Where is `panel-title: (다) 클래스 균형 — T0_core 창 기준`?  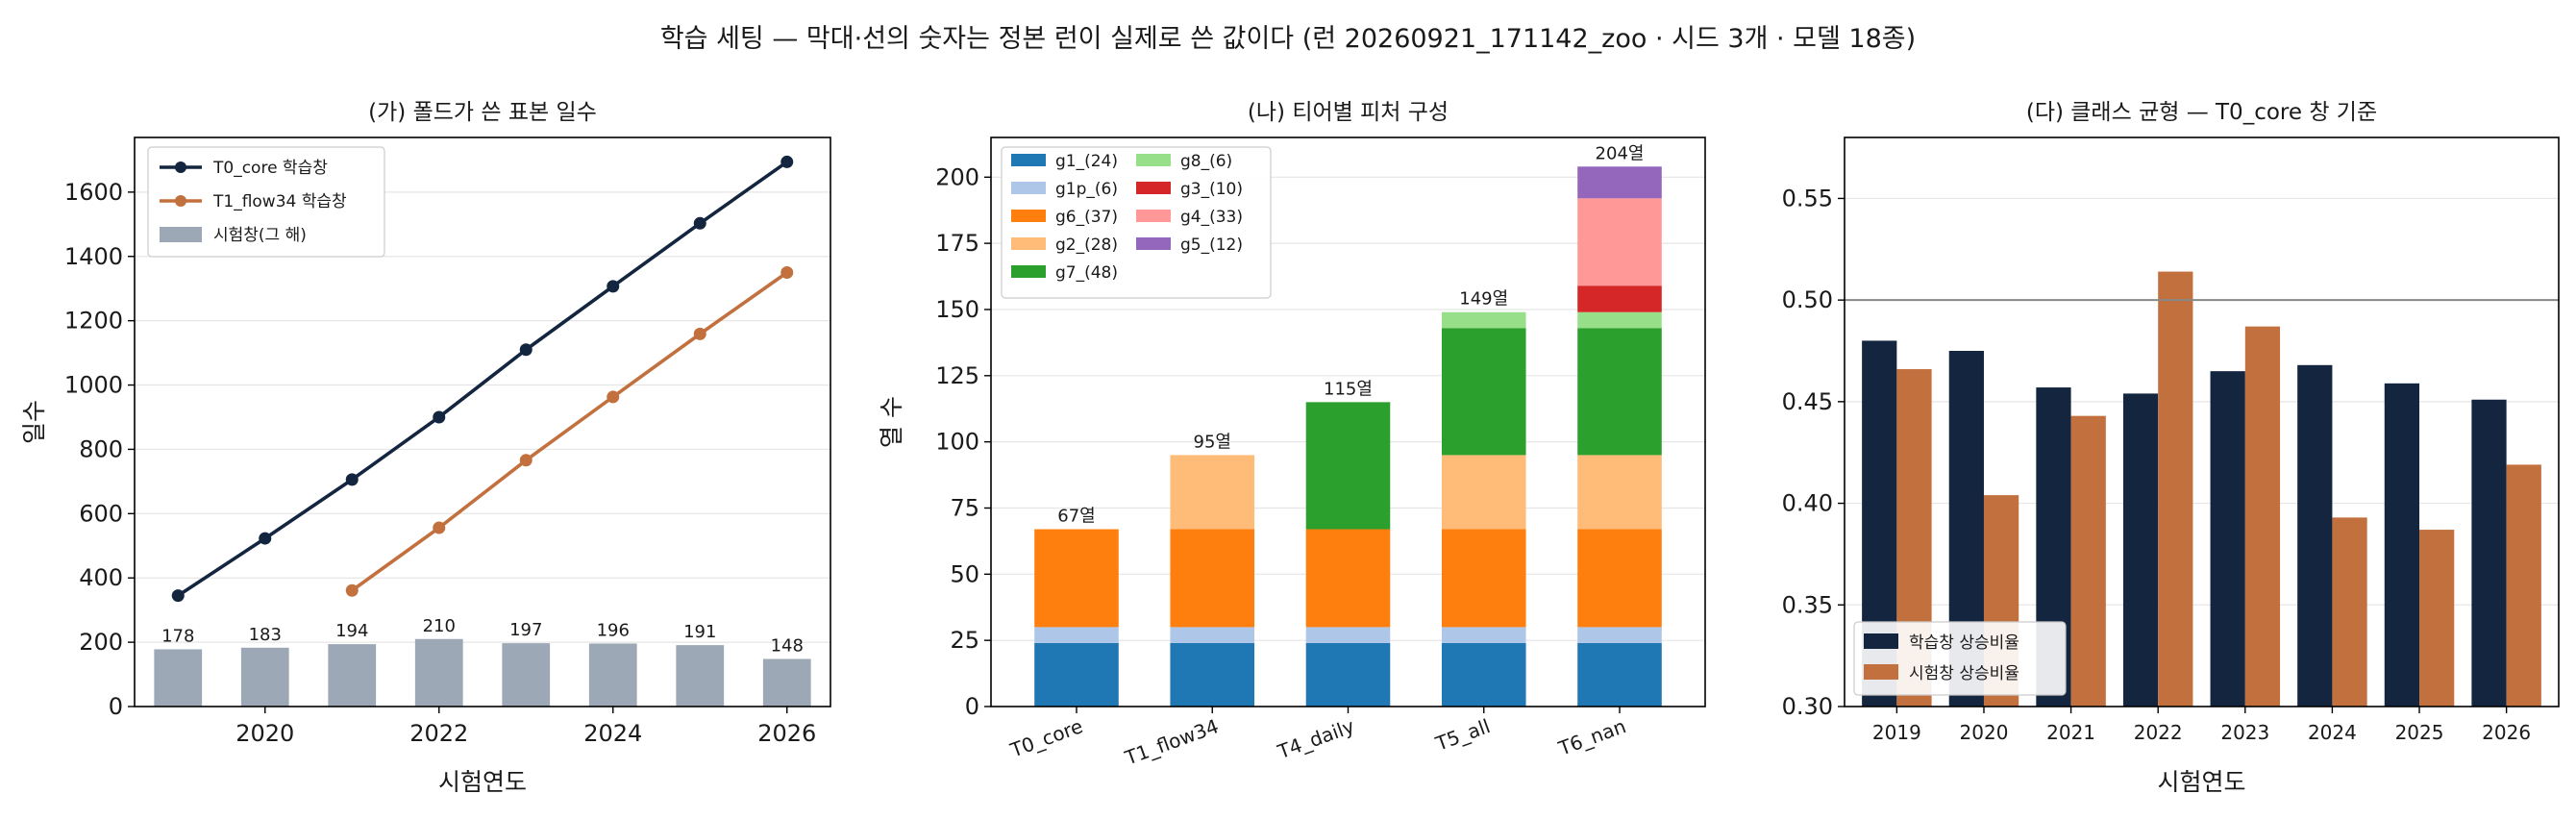 panel-title: (다) 클래스 균형 — T0_core 창 기준 is located at coordinates (2201, 113).